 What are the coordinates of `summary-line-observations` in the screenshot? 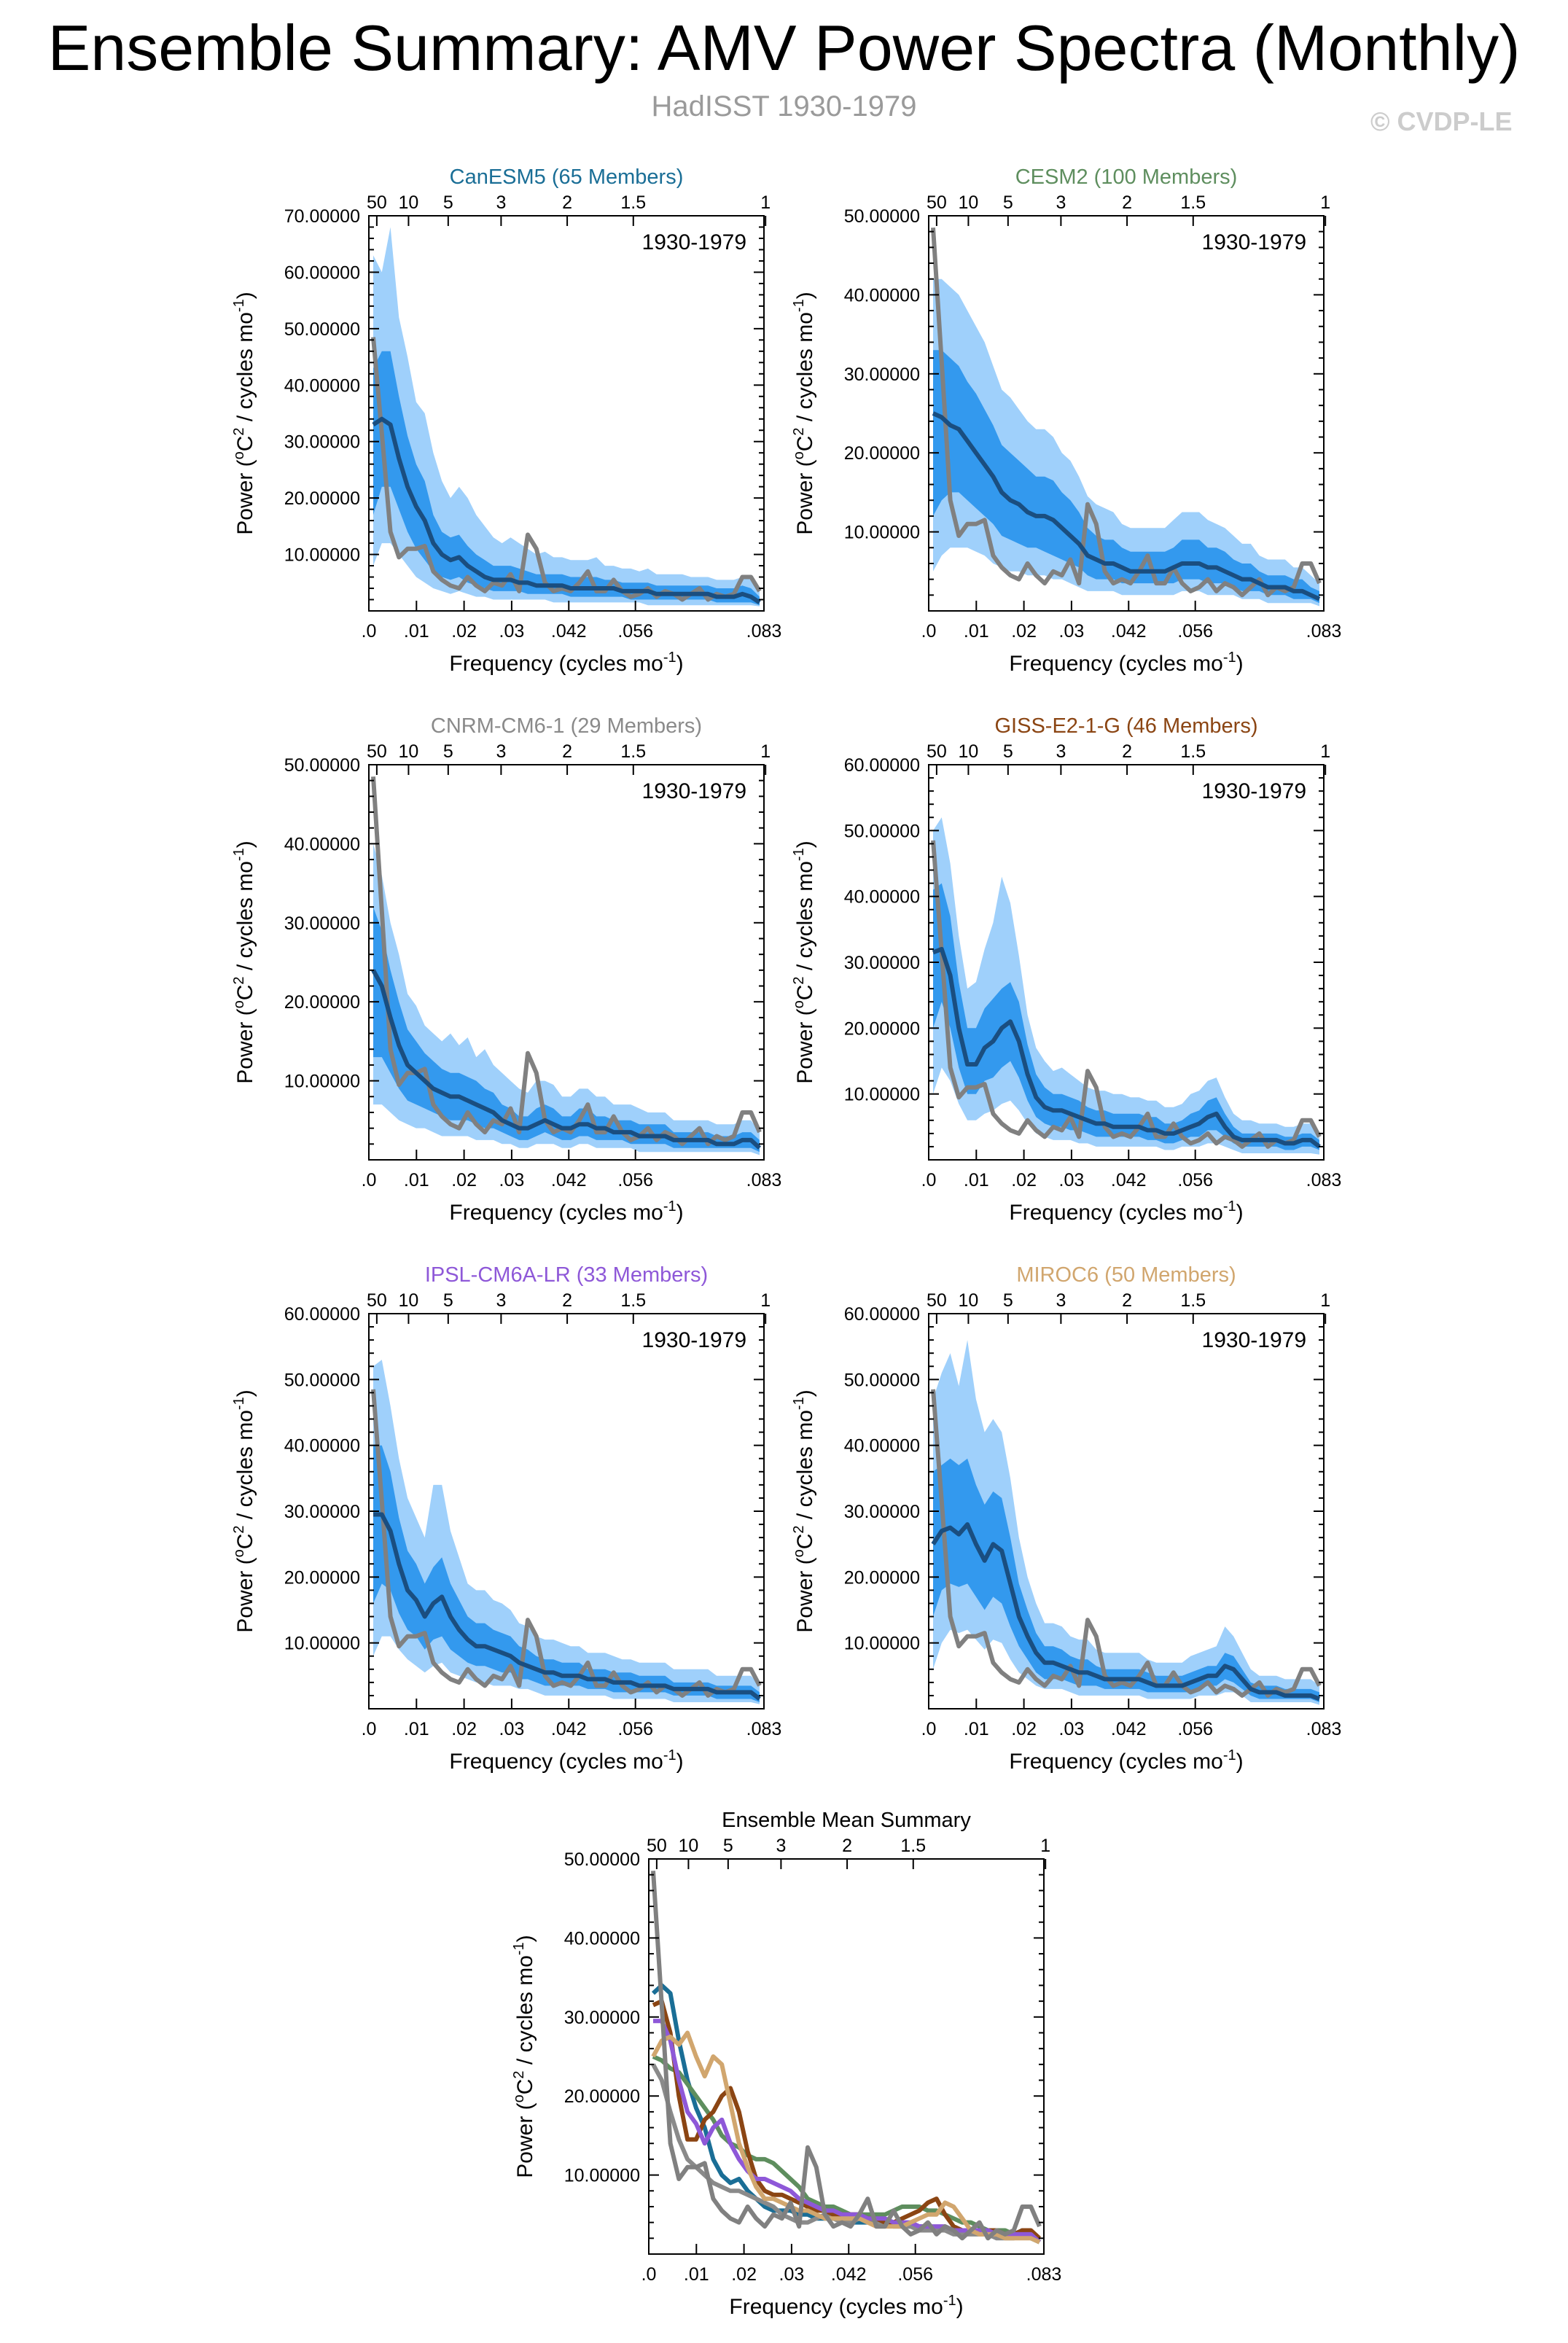 It's located at (847, 2056).